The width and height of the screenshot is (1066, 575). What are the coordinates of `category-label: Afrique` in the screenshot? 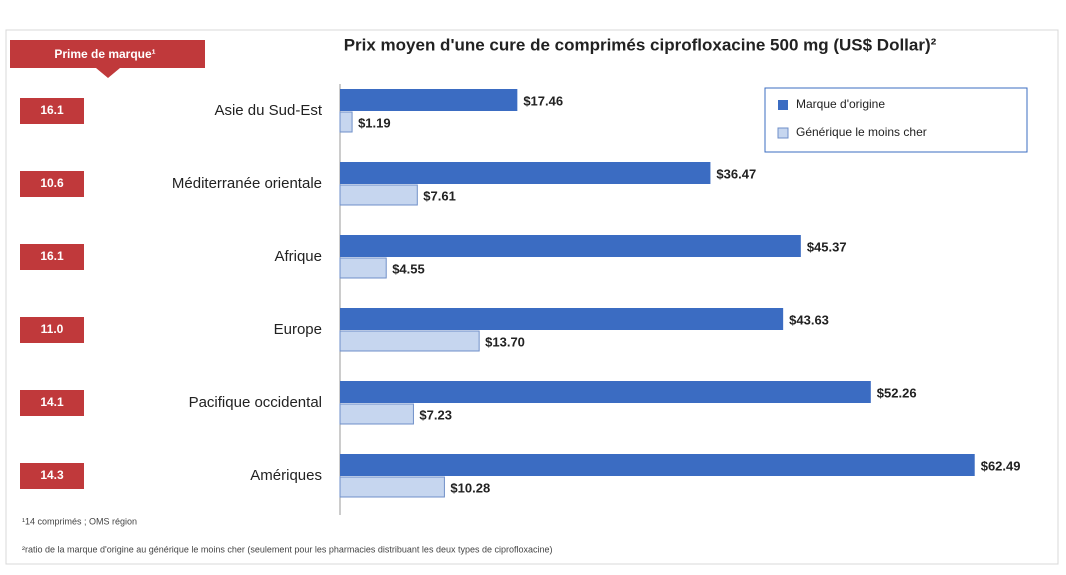 It's located at (298, 256).